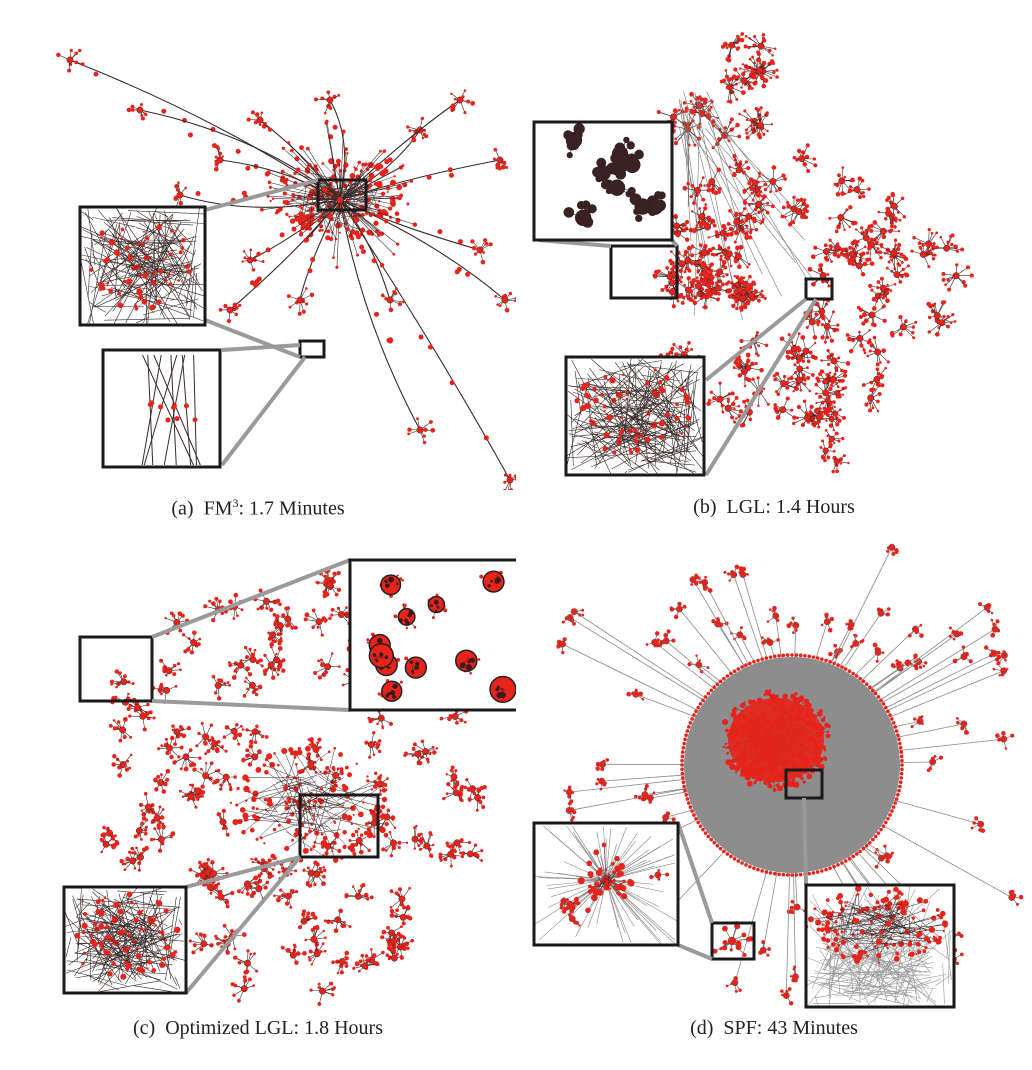  I want to click on caption-c: (c) Optimized LGL: 1.8 Hours, so click(258, 1028).